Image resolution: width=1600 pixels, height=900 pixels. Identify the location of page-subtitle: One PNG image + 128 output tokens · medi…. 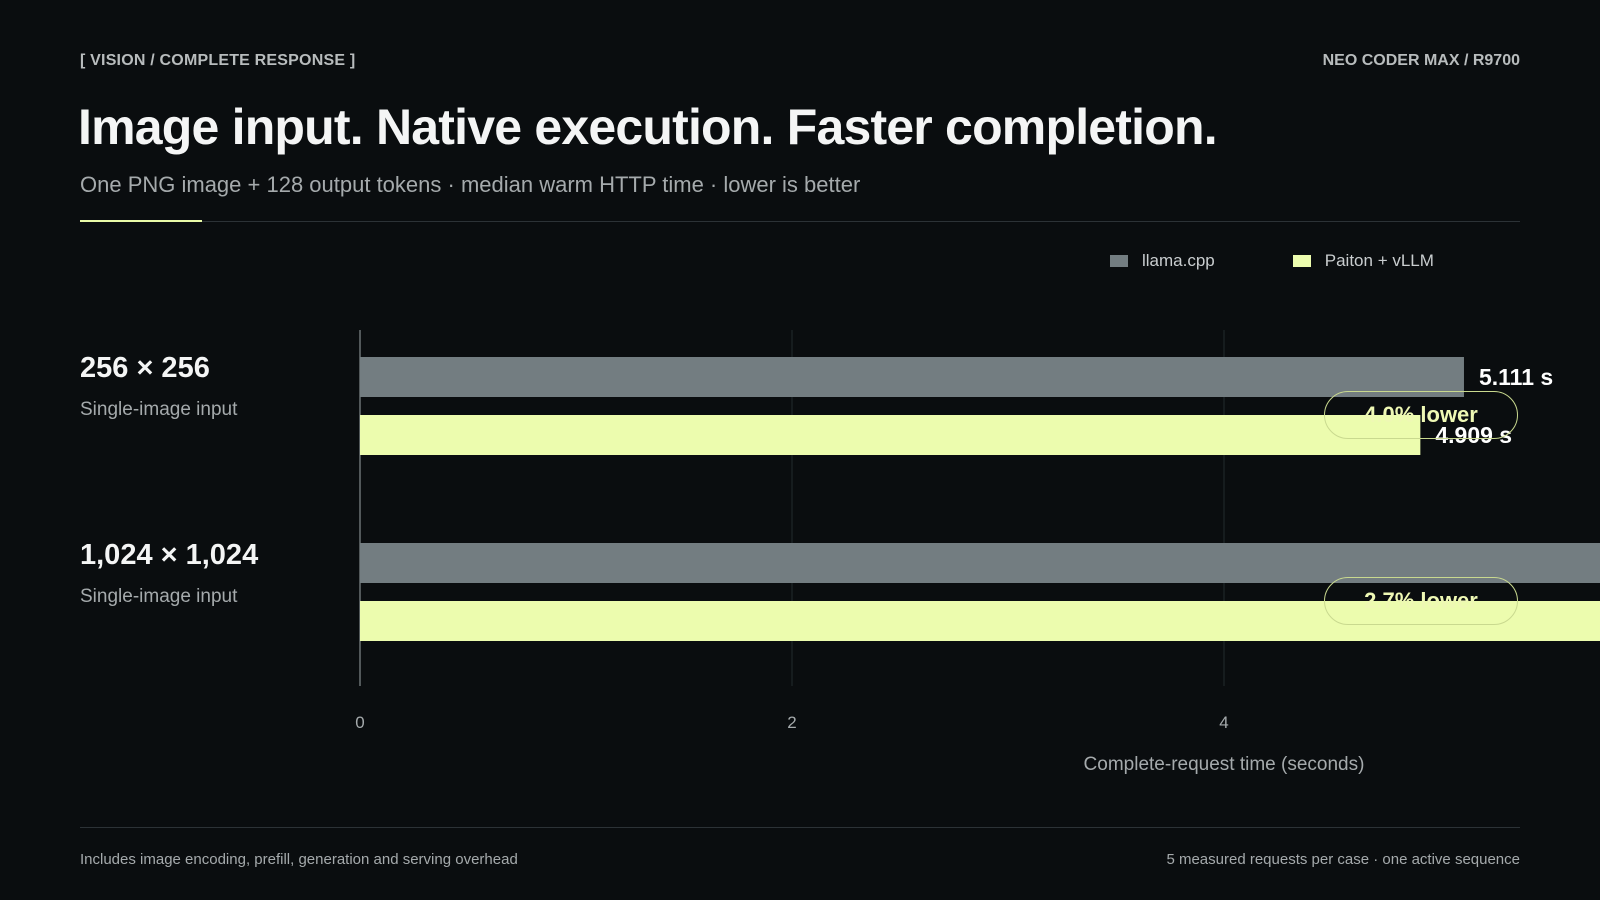
(470, 184).